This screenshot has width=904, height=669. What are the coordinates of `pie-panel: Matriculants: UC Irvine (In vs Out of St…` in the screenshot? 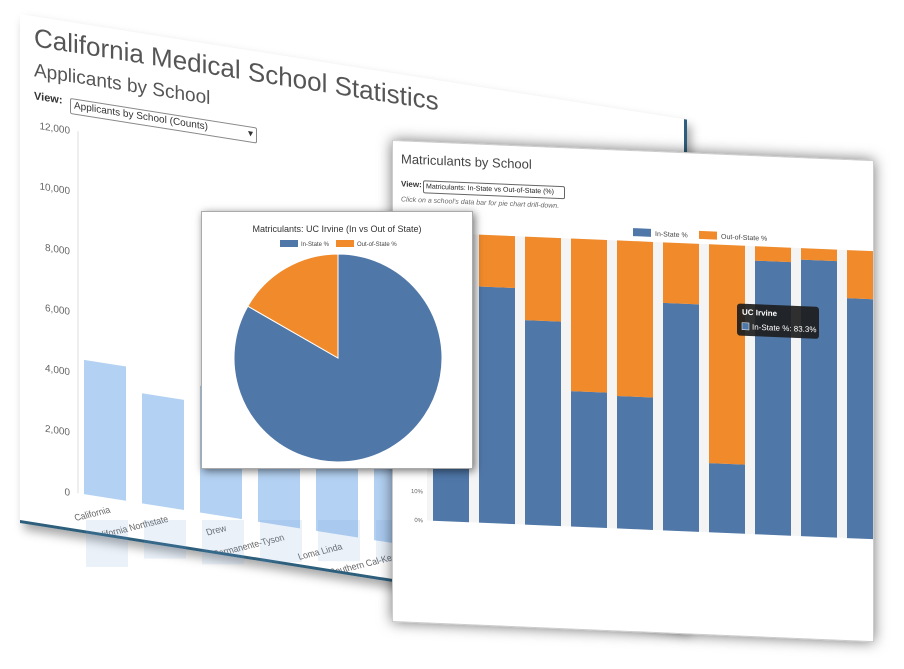 It's located at (337, 340).